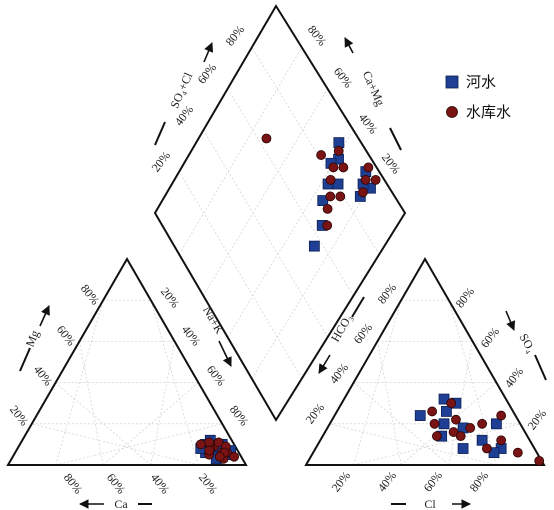  I want to click on legend-label-river: 河水, so click(481, 82).